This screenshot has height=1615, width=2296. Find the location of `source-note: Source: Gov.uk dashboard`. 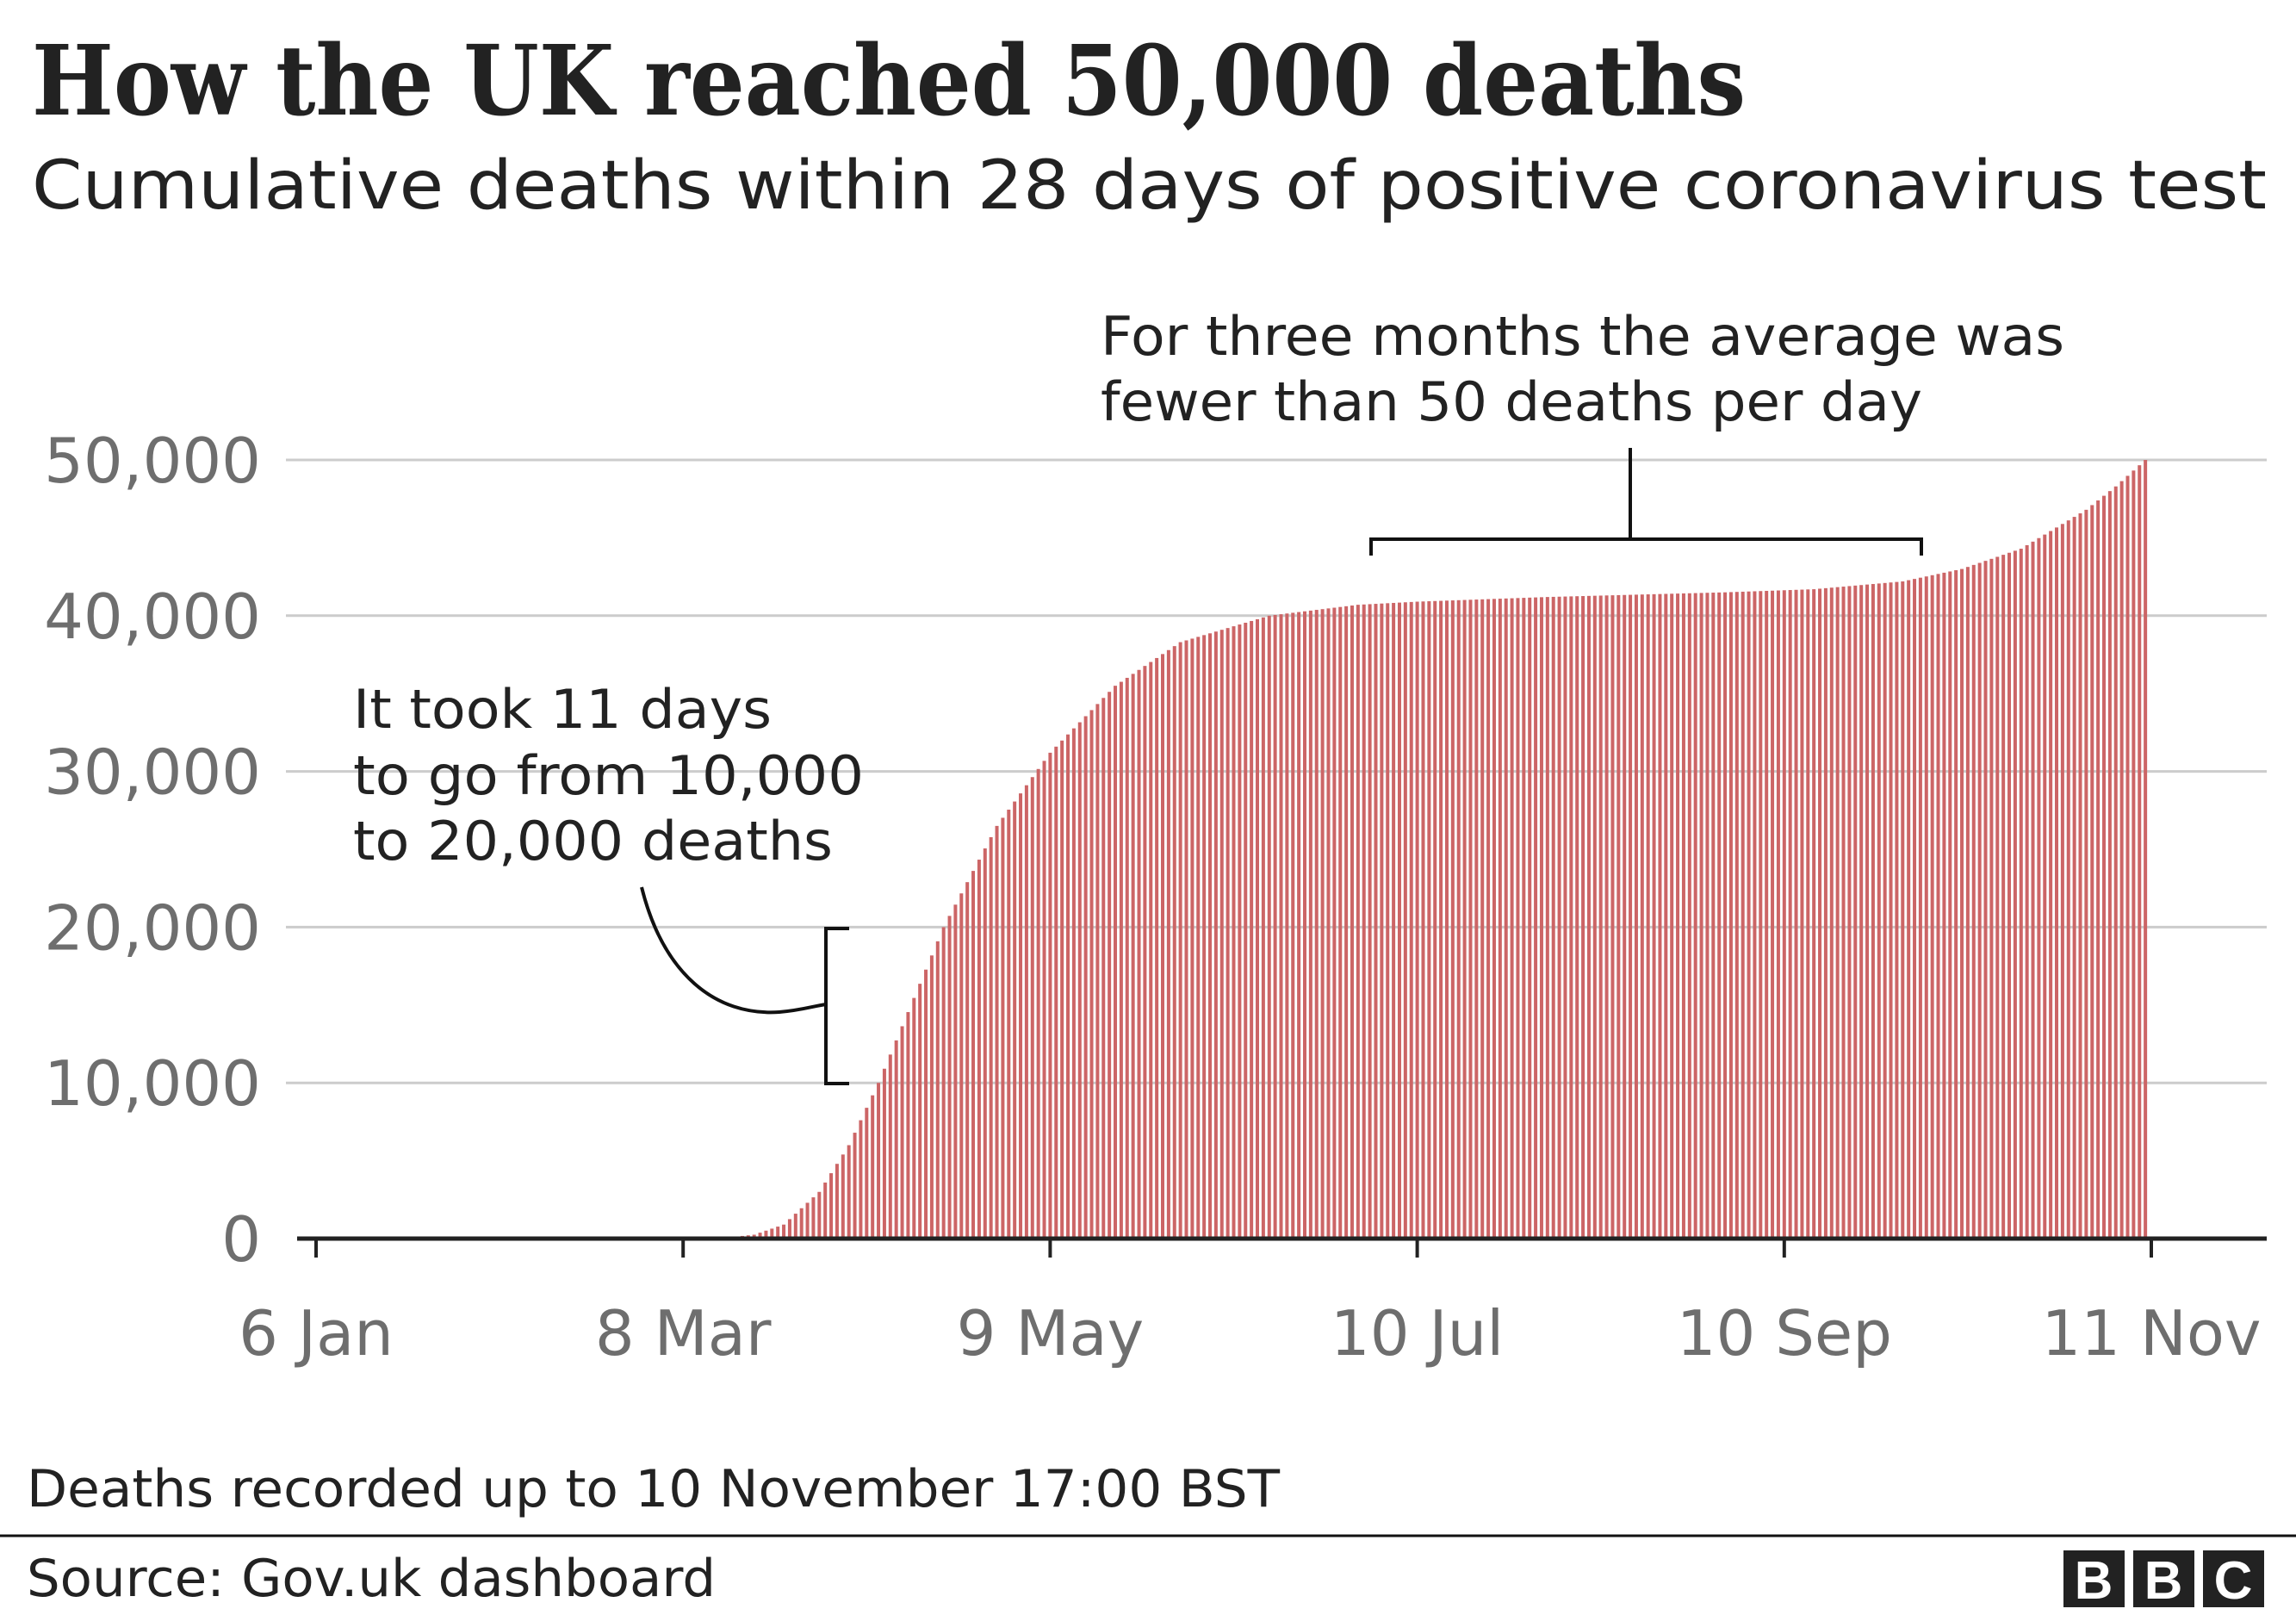

source-note: Source: Gov.uk dashboard is located at coordinates (371, 1579).